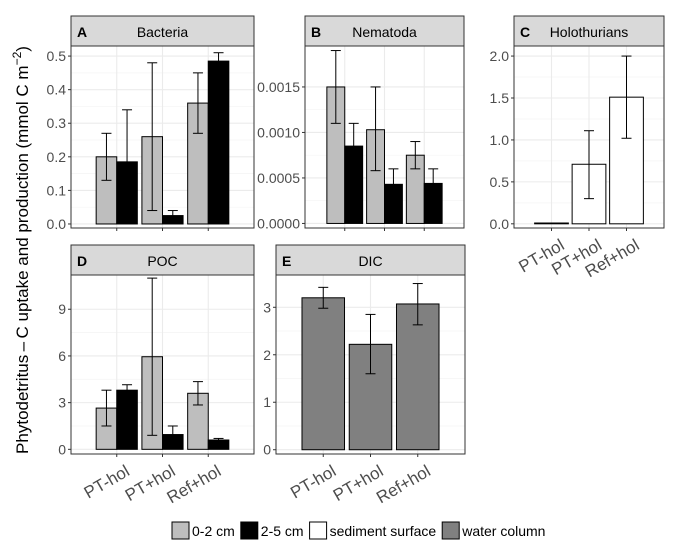 The height and width of the screenshot is (553, 686). What do you see at coordinates (323, 374) in the screenshot?
I see `bar-water-column-pt-hol` at bounding box center [323, 374].